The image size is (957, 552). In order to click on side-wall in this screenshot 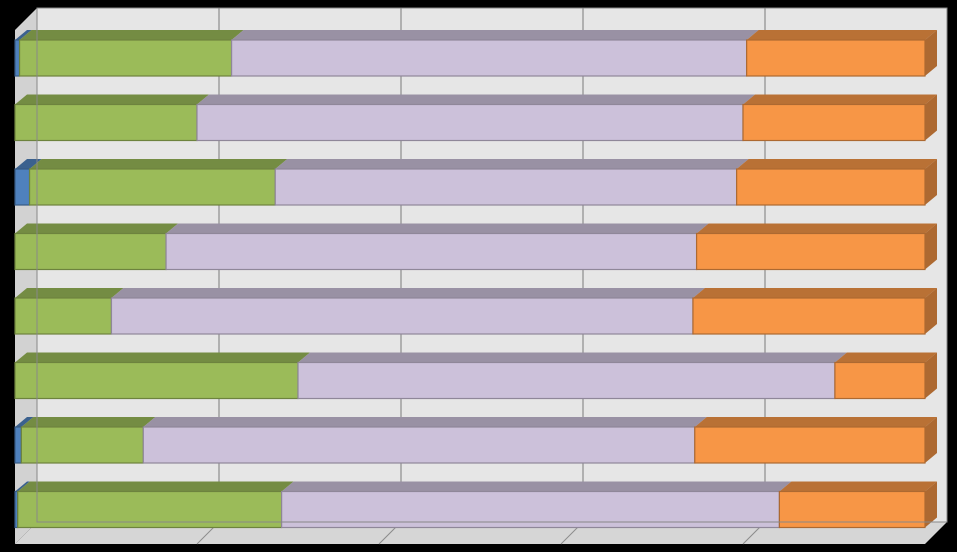, I will do `click(26, 276)`.